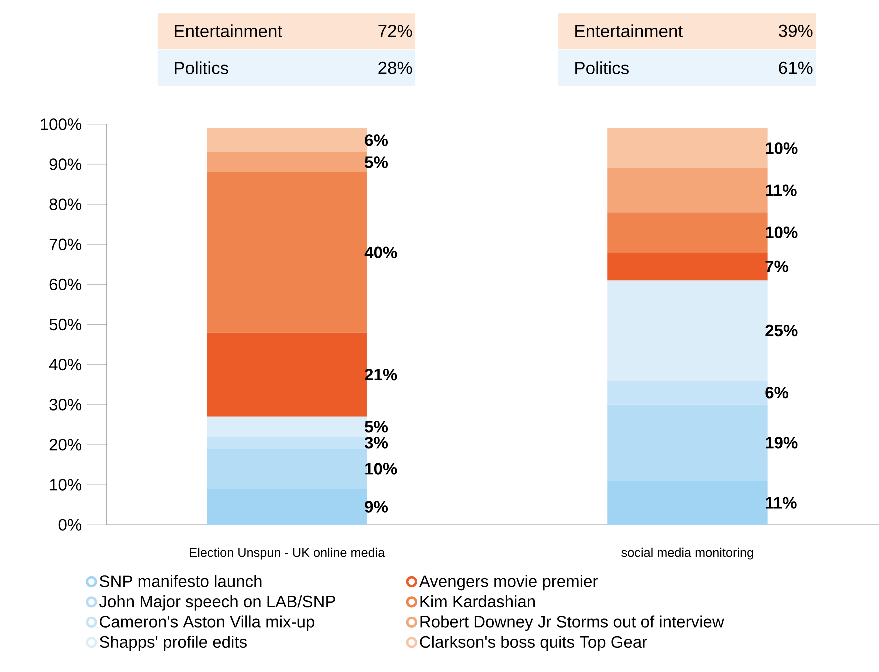 The width and height of the screenshot is (879, 672). Describe the element at coordinates (782, 443) in the screenshot. I see `data-label: 19%` at that location.